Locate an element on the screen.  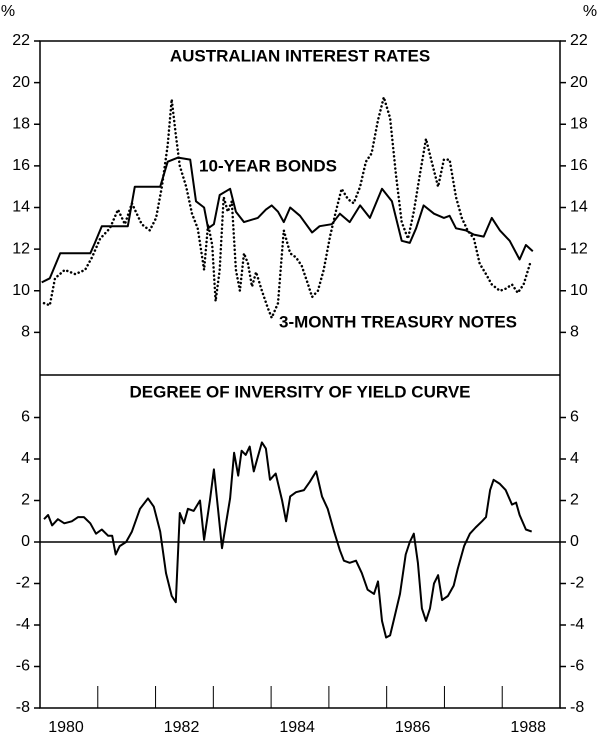
y-tick-label-right: 14 is located at coordinates (579, 207).